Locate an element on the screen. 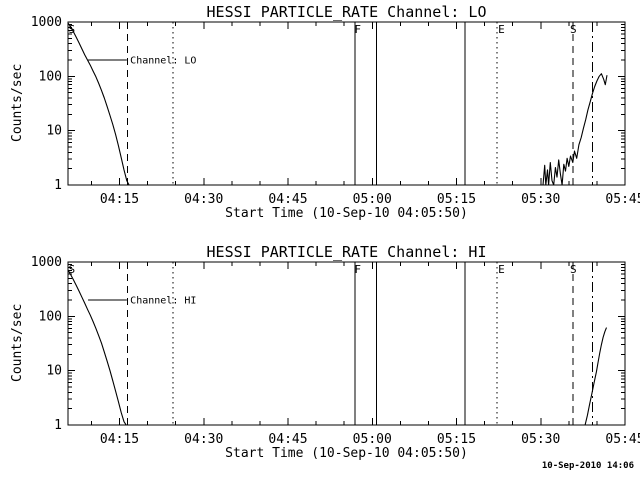  legend: Channel: HI is located at coordinates (142, 300).